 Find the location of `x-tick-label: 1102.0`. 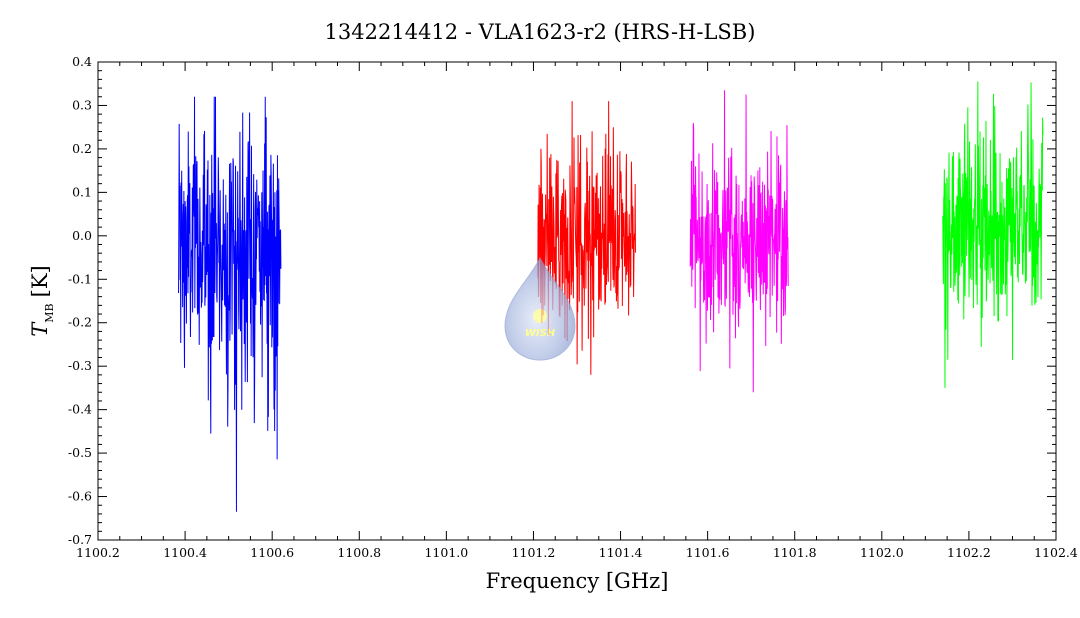

x-tick-label: 1102.0 is located at coordinates (882, 552).